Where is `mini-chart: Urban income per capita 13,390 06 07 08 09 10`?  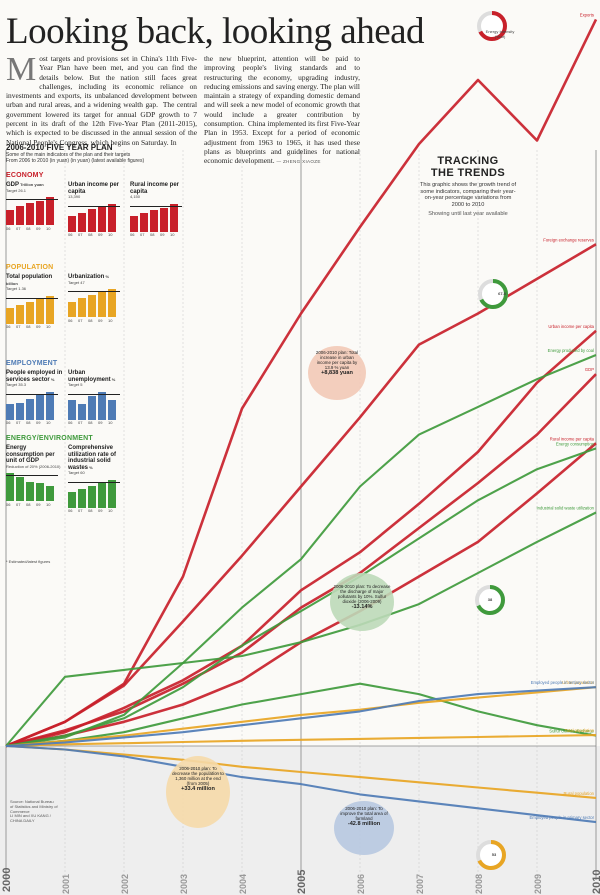
mini-chart: Urban income per capita 13,390 06 07 08 09 10 is located at coordinates (97, 210).